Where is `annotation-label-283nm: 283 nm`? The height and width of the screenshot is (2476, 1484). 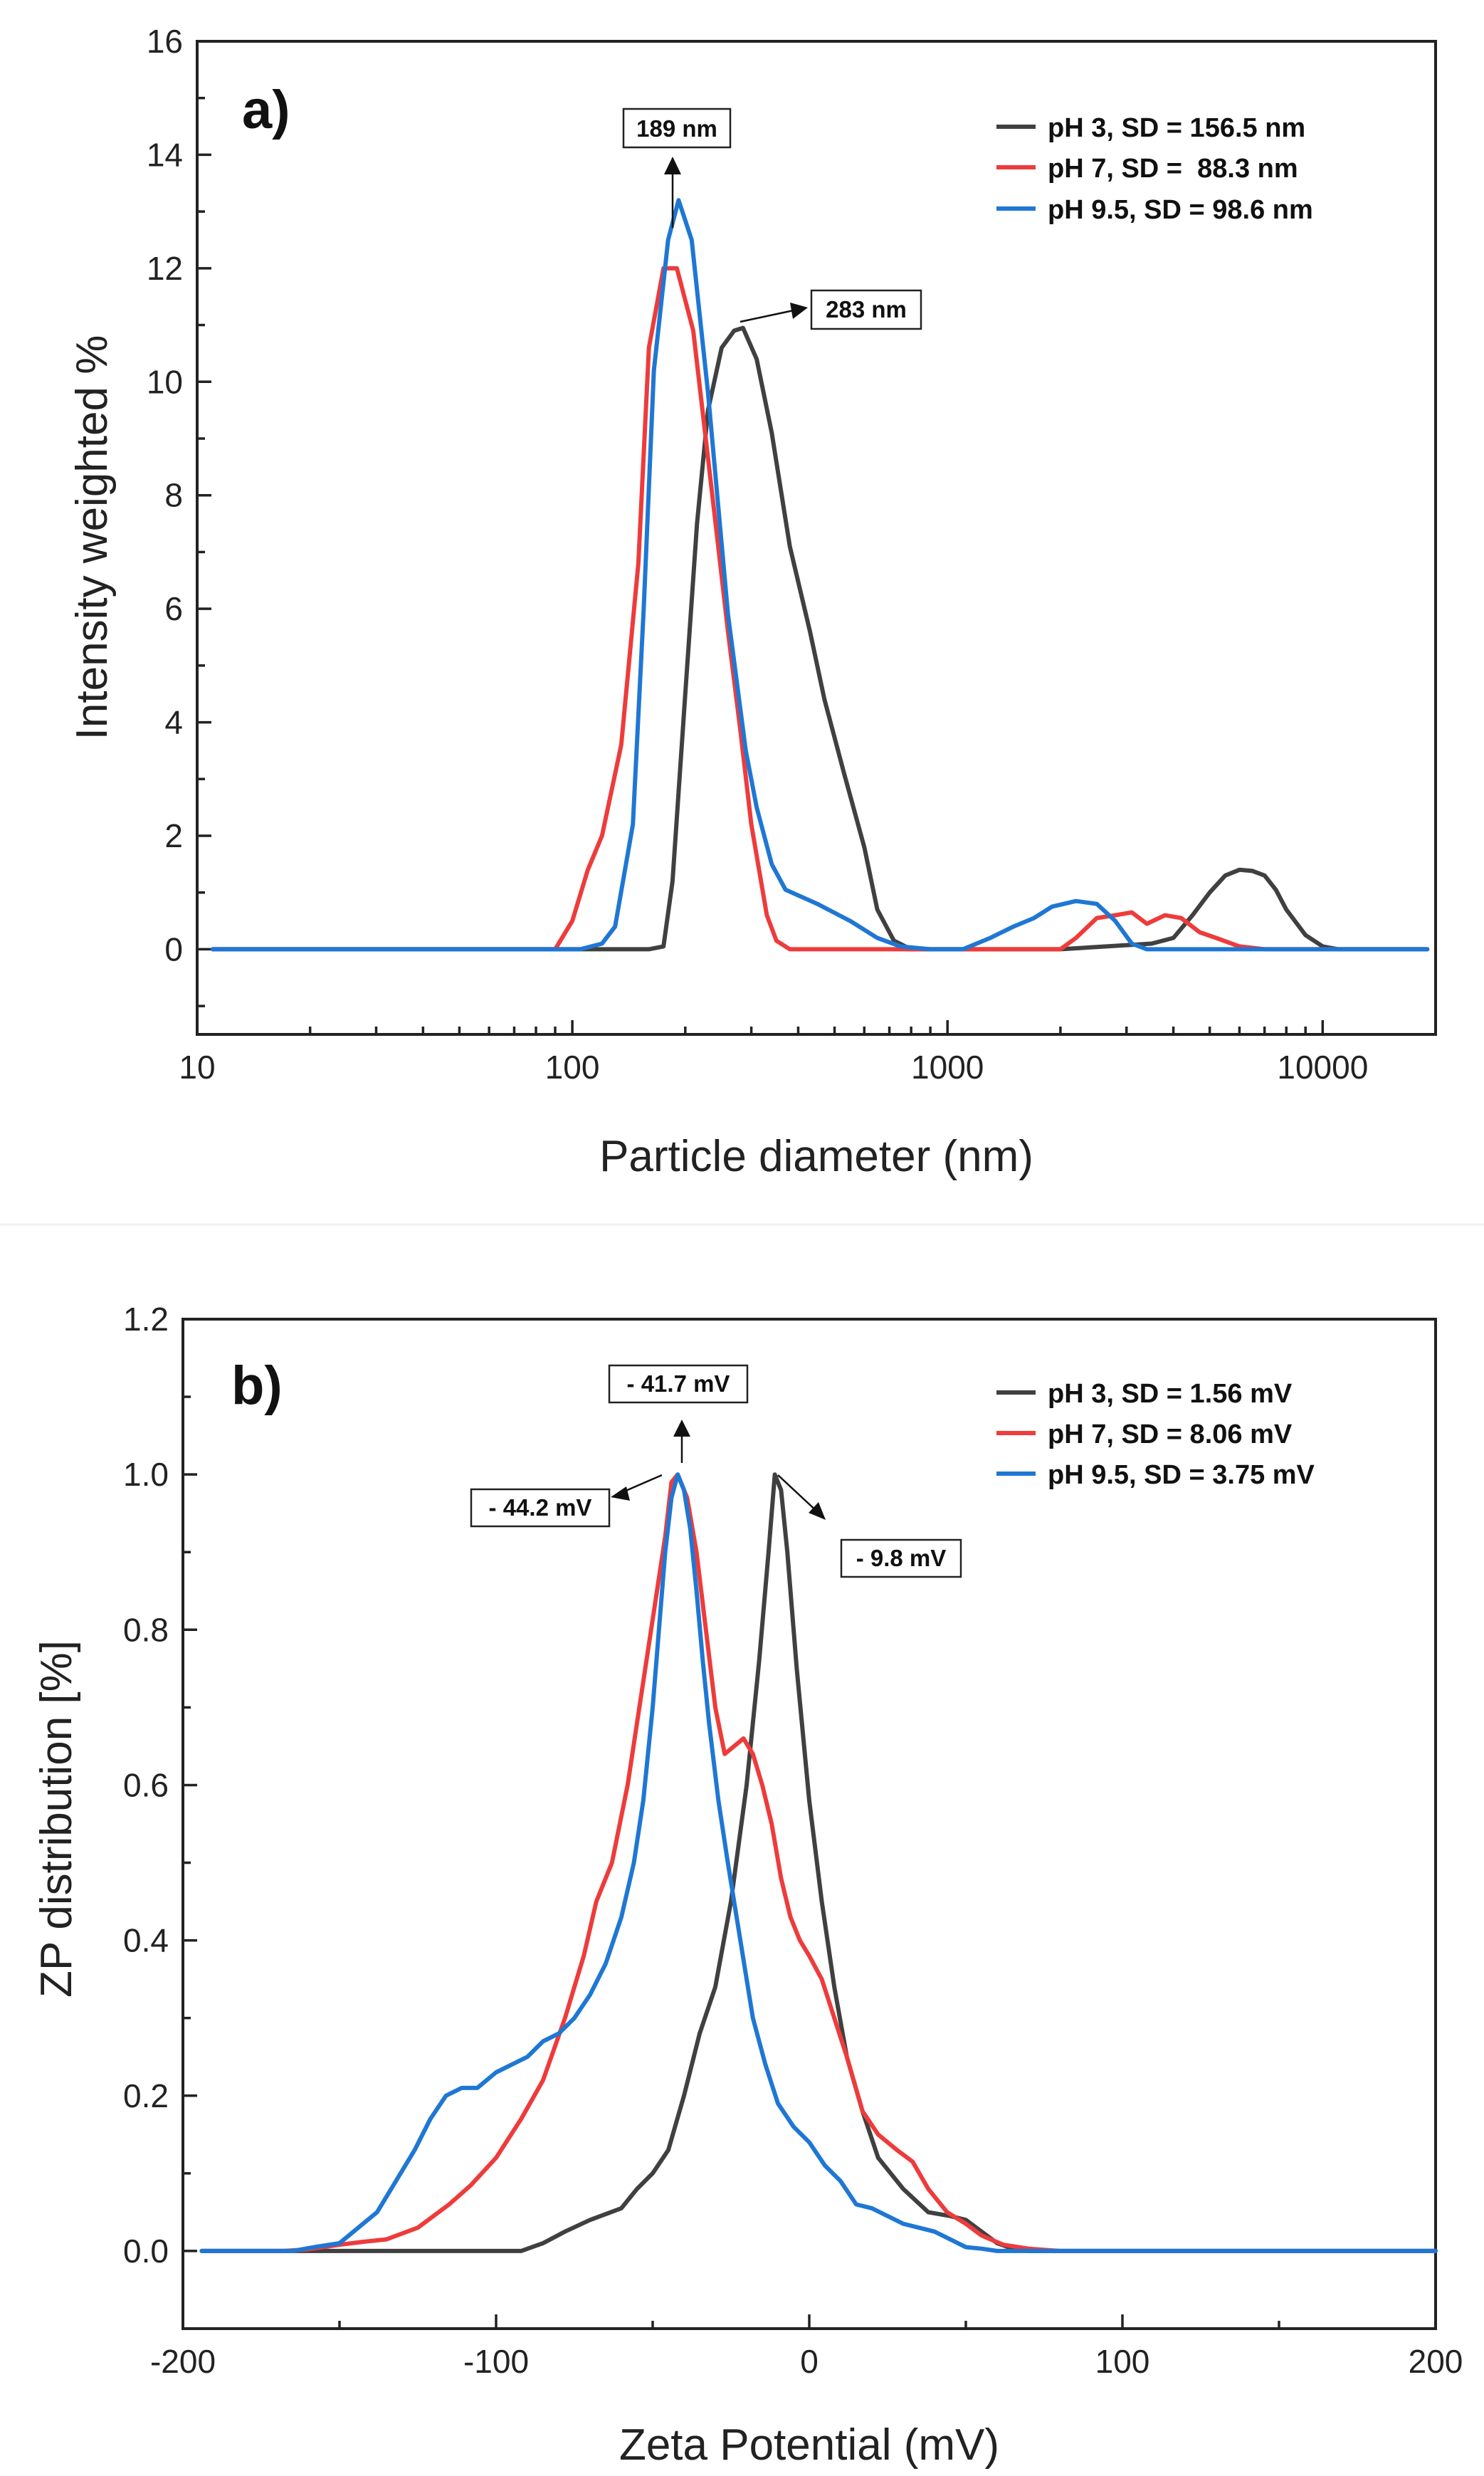
annotation-label-283nm: 283 nm is located at coordinates (866, 309).